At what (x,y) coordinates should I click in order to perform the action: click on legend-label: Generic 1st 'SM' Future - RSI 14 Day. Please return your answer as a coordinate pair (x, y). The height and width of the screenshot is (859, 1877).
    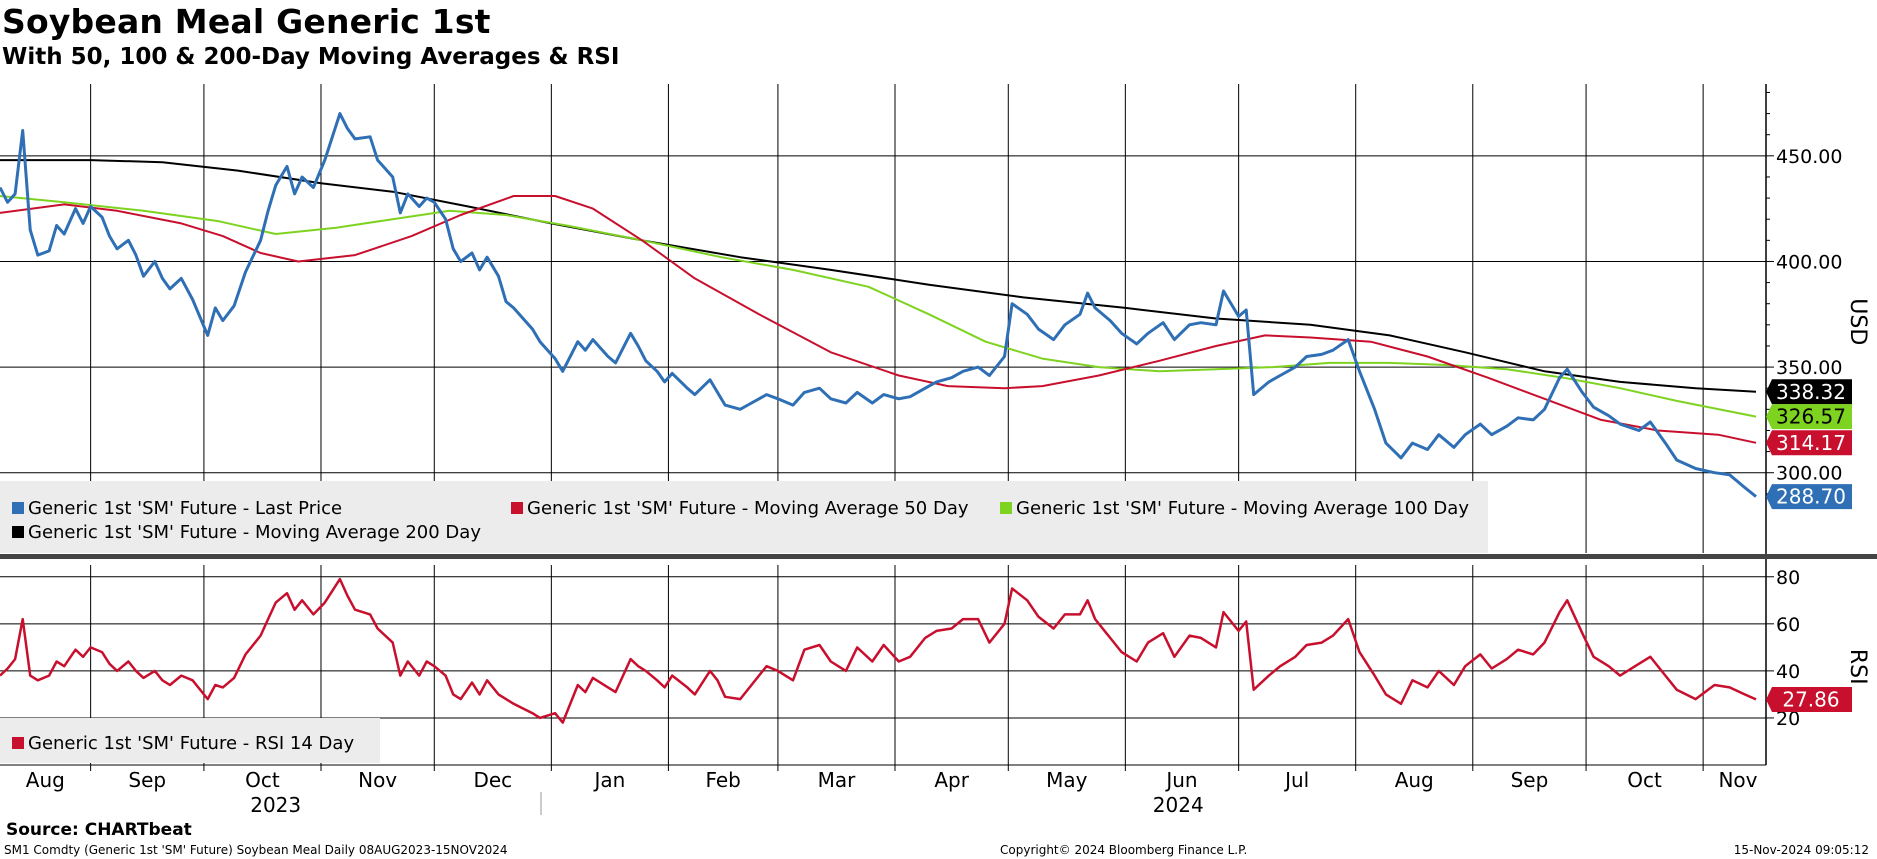
    Looking at the image, I should click on (191, 743).